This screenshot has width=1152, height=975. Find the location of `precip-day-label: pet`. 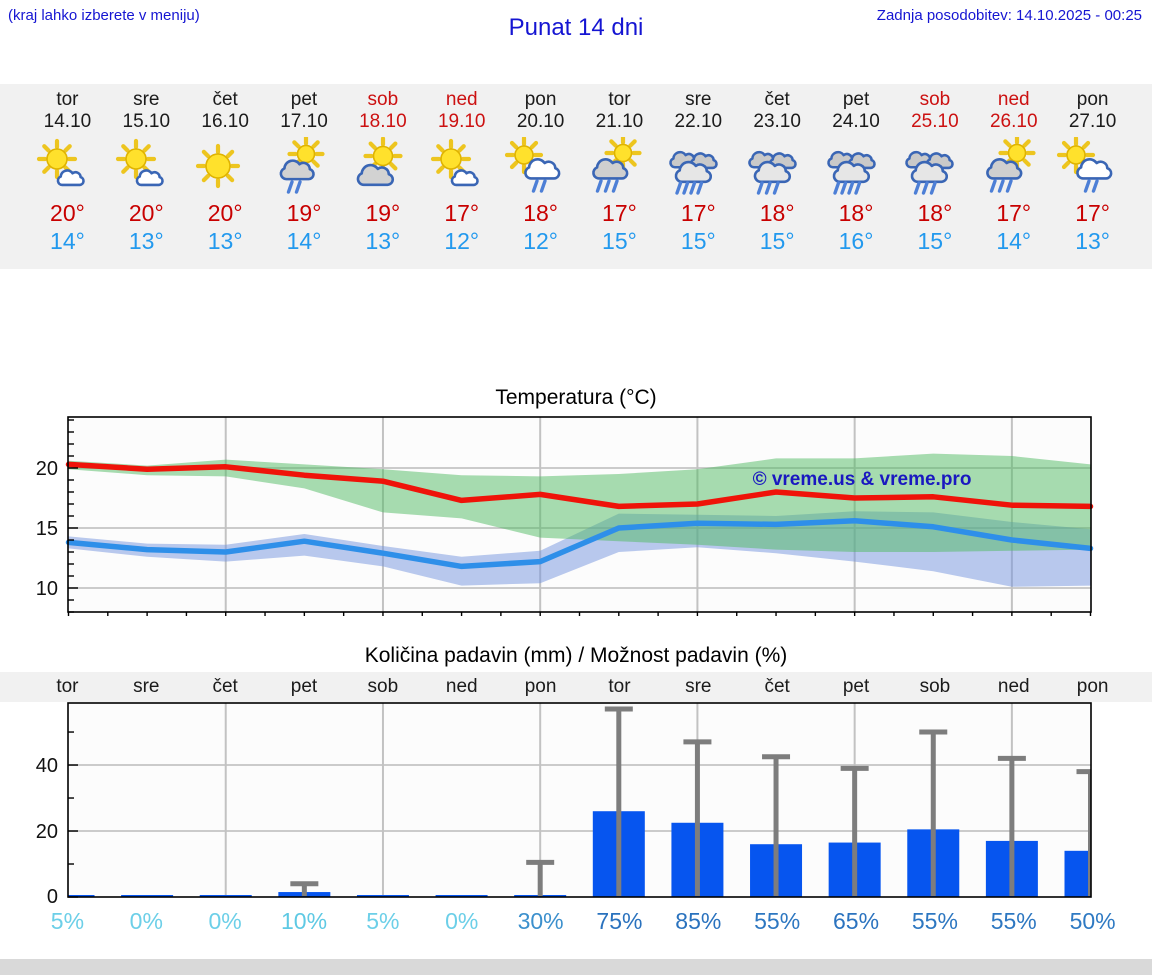

precip-day-label: pet is located at coordinates (856, 686).